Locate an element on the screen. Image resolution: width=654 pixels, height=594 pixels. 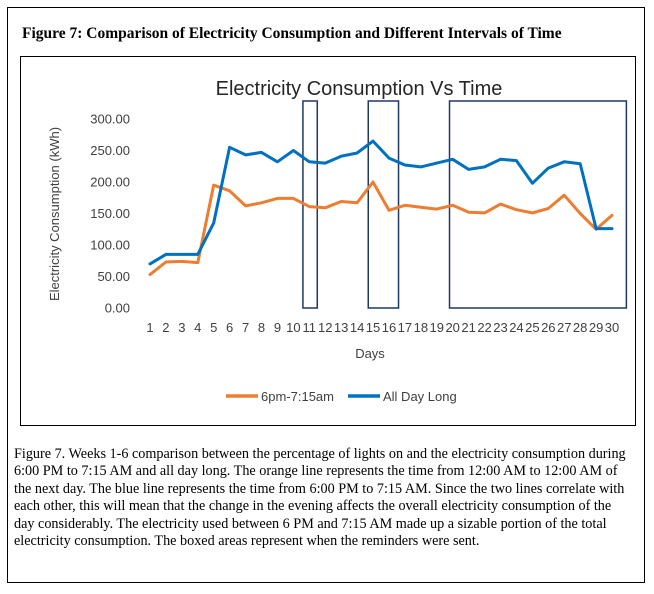
y-tick-label: 0.00 is located at coordinates (117, 308).